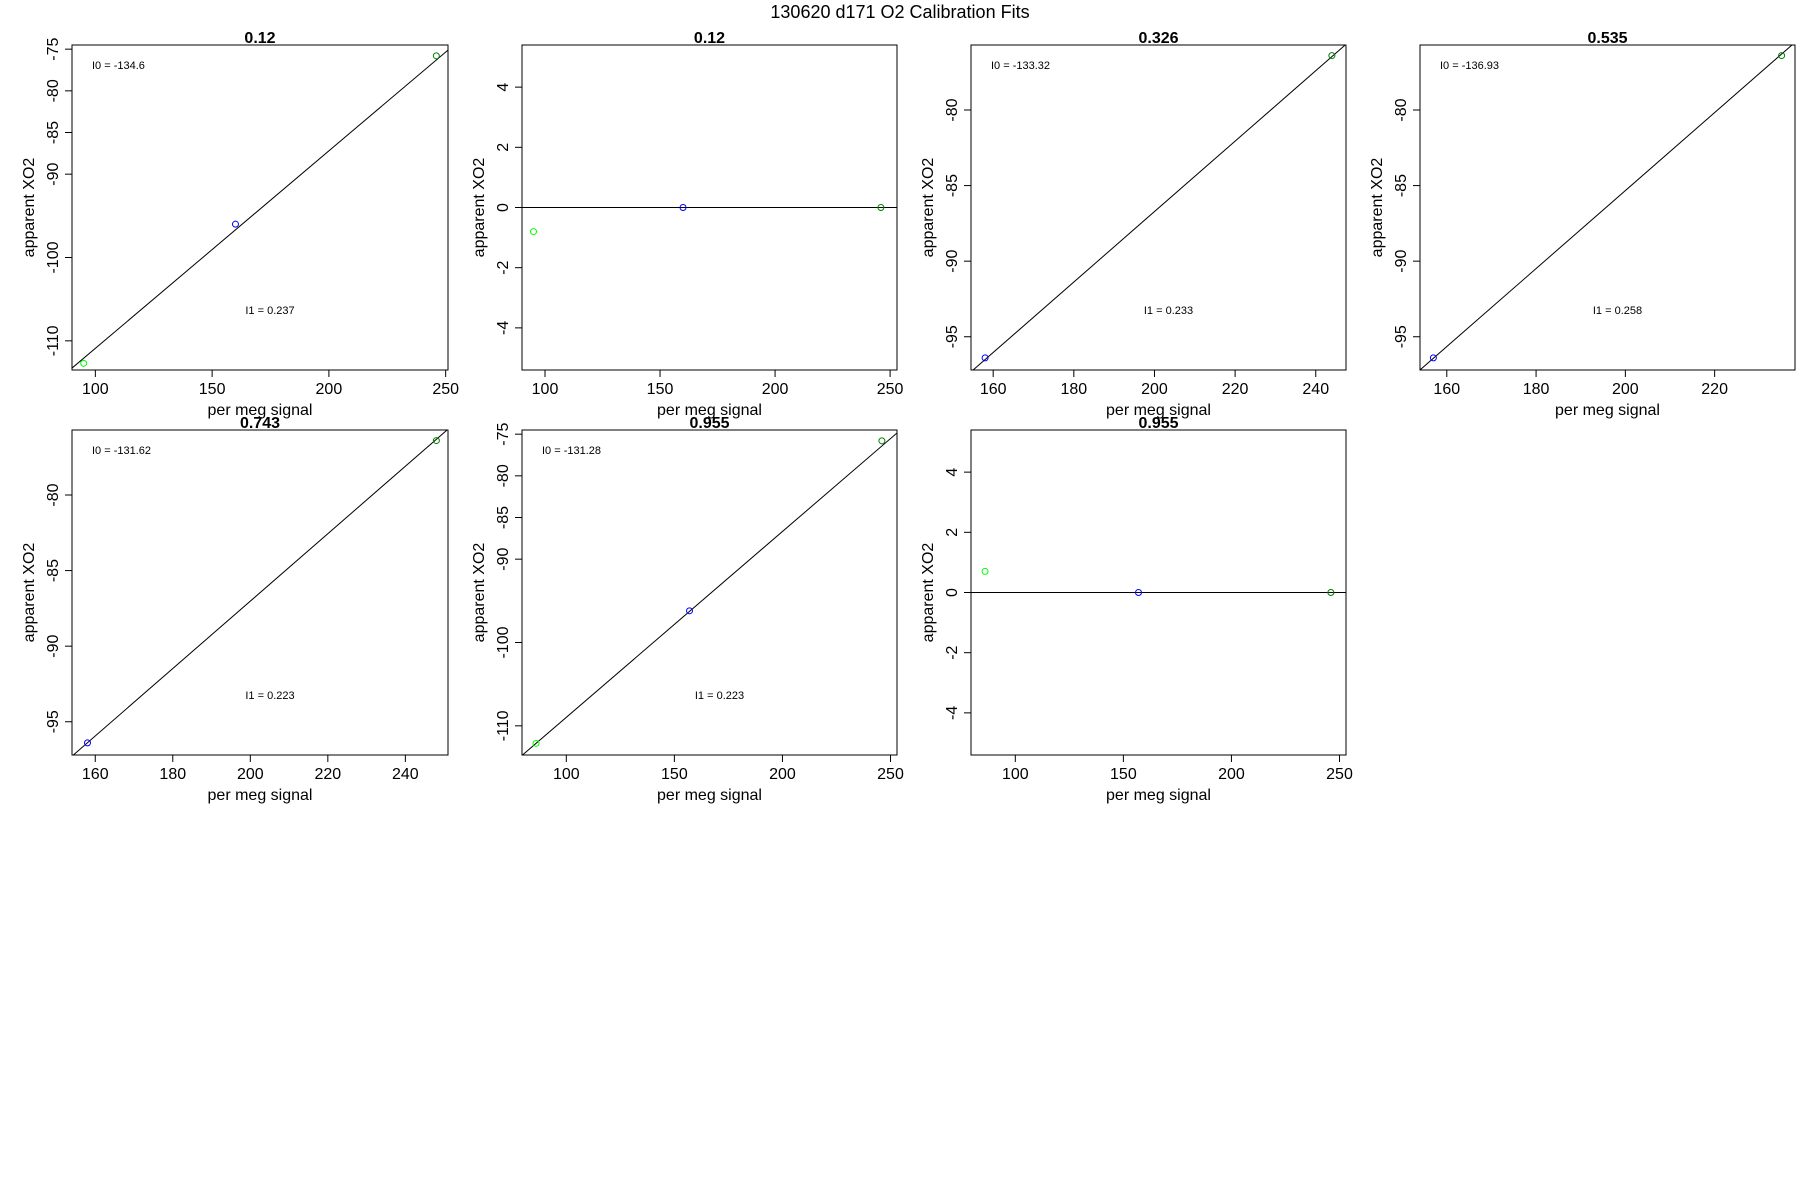 This screenshot has width=1800, height=1200. I want to click on slope-annotation: I1 = 0.233, so click(1168, 311).